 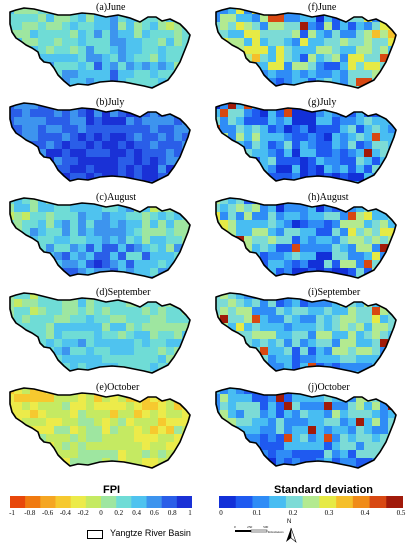 I want to click on colorbar-segment, so click(x=278, y=502).